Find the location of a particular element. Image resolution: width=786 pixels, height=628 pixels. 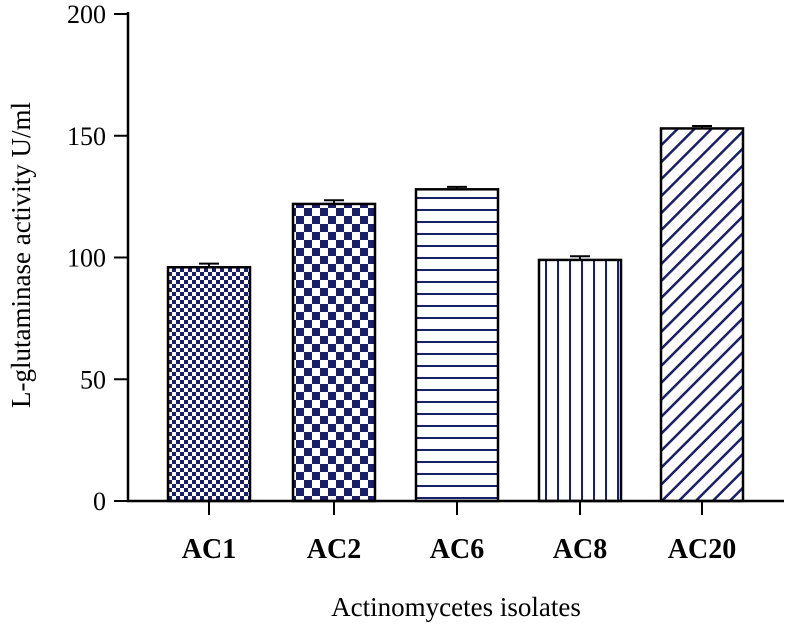

x-tick-label-ac20: AC20 is located at coordinates (702, 549).